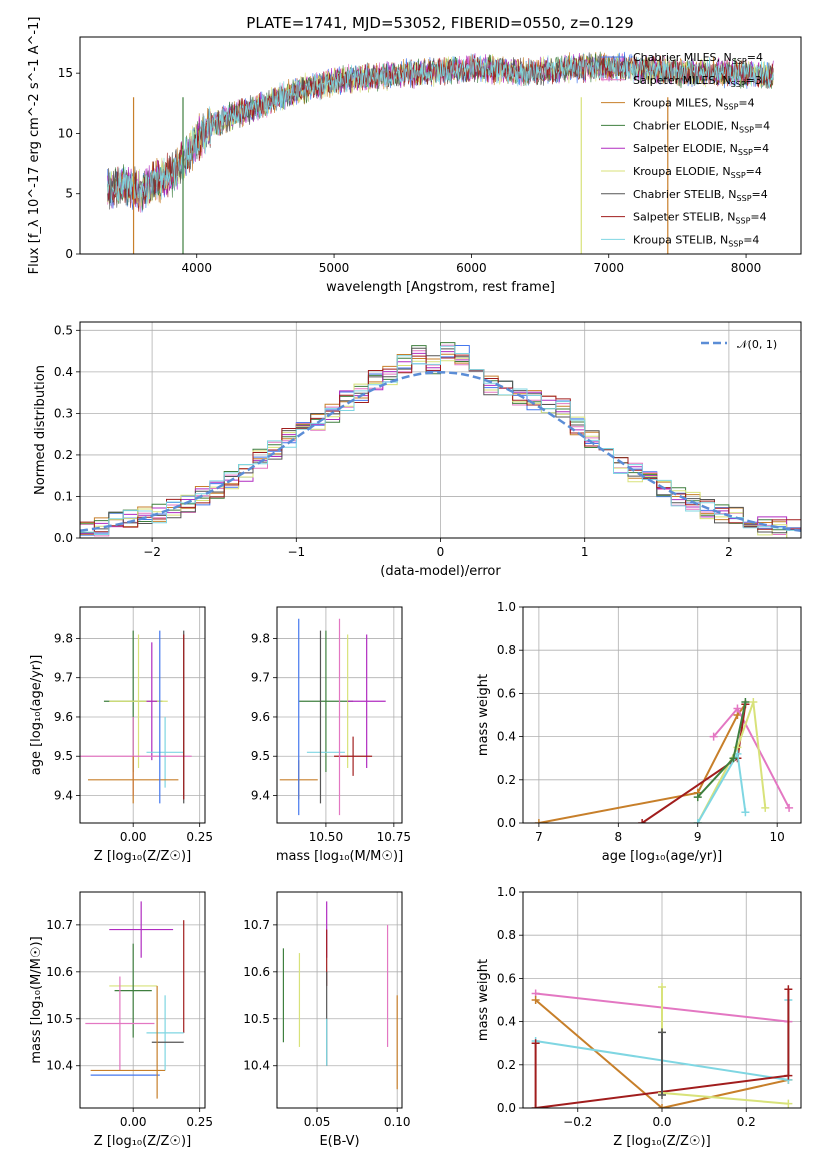 The image size is (819, 1170). Describe the element at coordinates (397, 1122) in the screenshot. I see `x-tick-label: 0.10` at that location.